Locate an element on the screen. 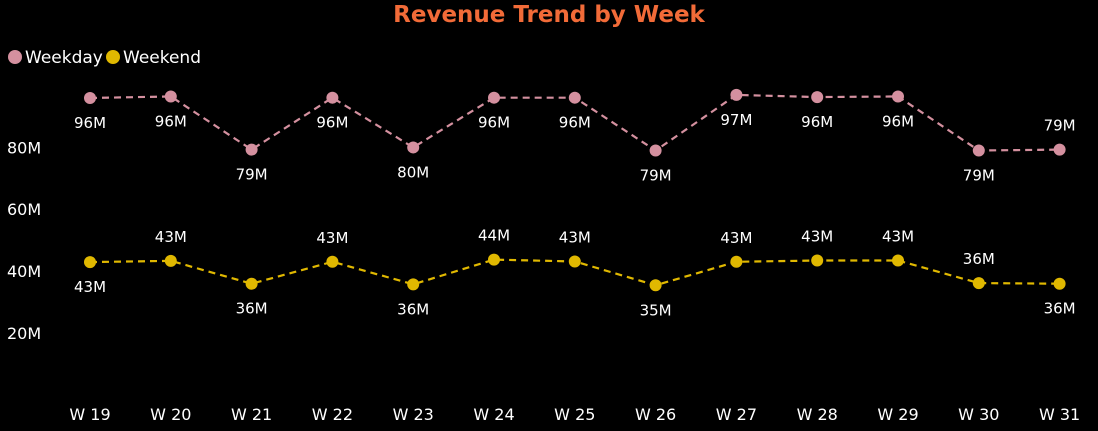 Image resolution: width=1098 pixels, height=431 pixels. data-label-weekday: 80M is located at coordinates (413, 172).